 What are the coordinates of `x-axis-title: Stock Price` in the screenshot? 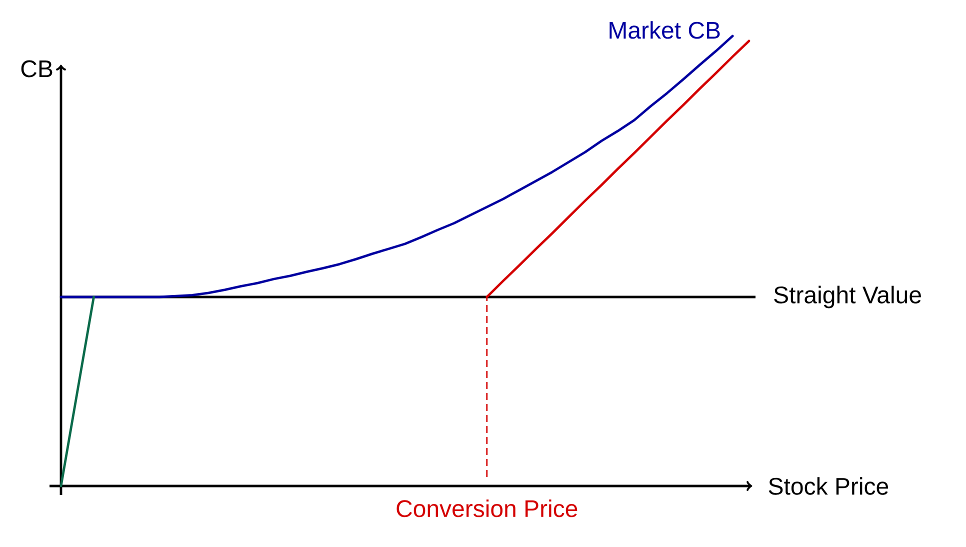 It's located at (828, 486).